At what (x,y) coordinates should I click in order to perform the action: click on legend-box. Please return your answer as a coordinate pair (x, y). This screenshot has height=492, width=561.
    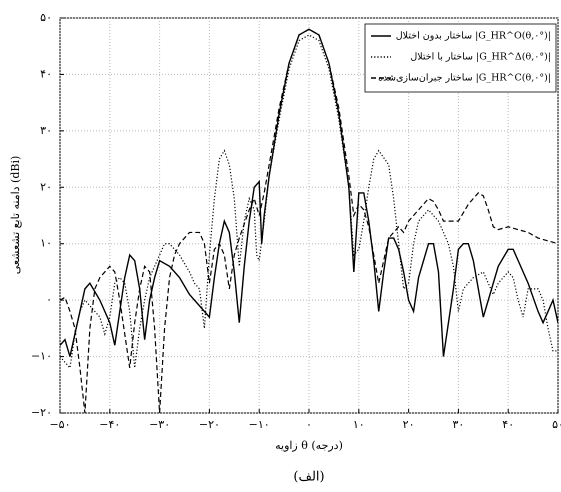
    Looking at the image, I should click on (460, 58).